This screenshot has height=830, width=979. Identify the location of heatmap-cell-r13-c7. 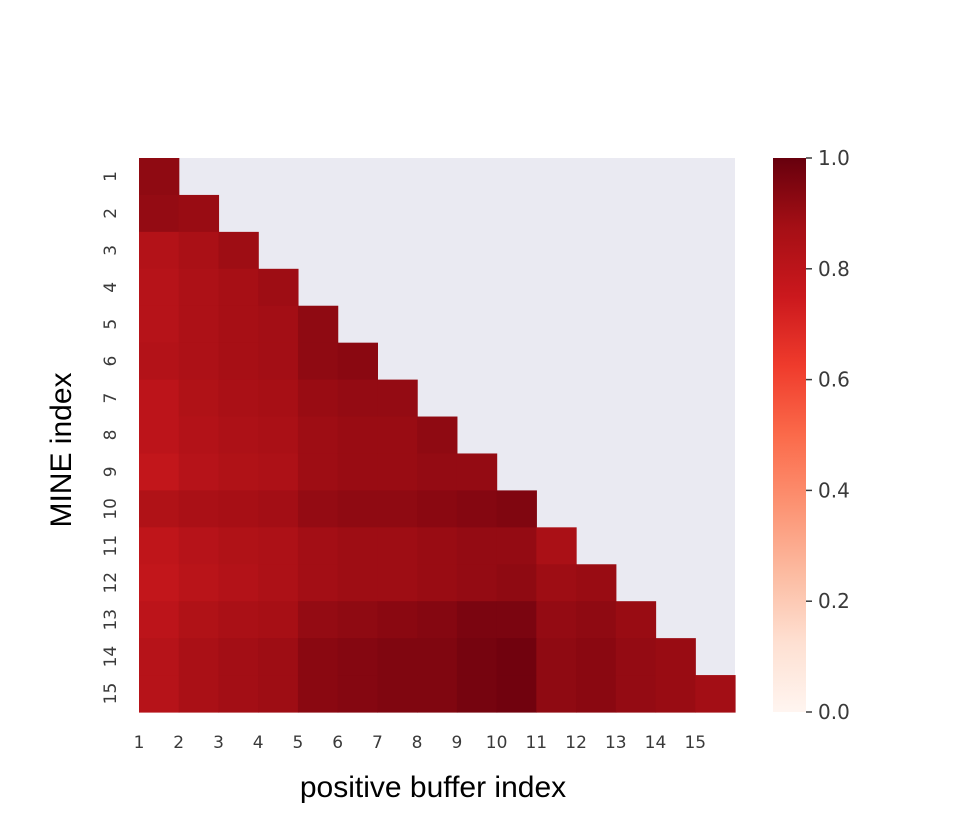
(397, 620).